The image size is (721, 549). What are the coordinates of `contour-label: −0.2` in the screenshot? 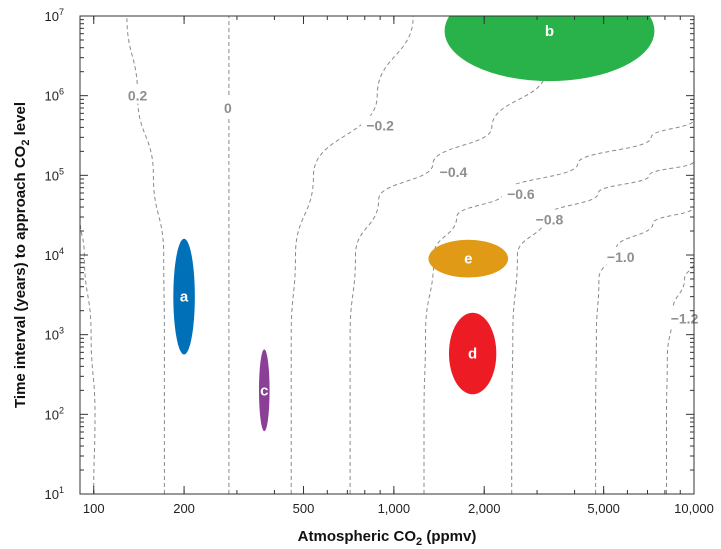 It's located at (380, 126).